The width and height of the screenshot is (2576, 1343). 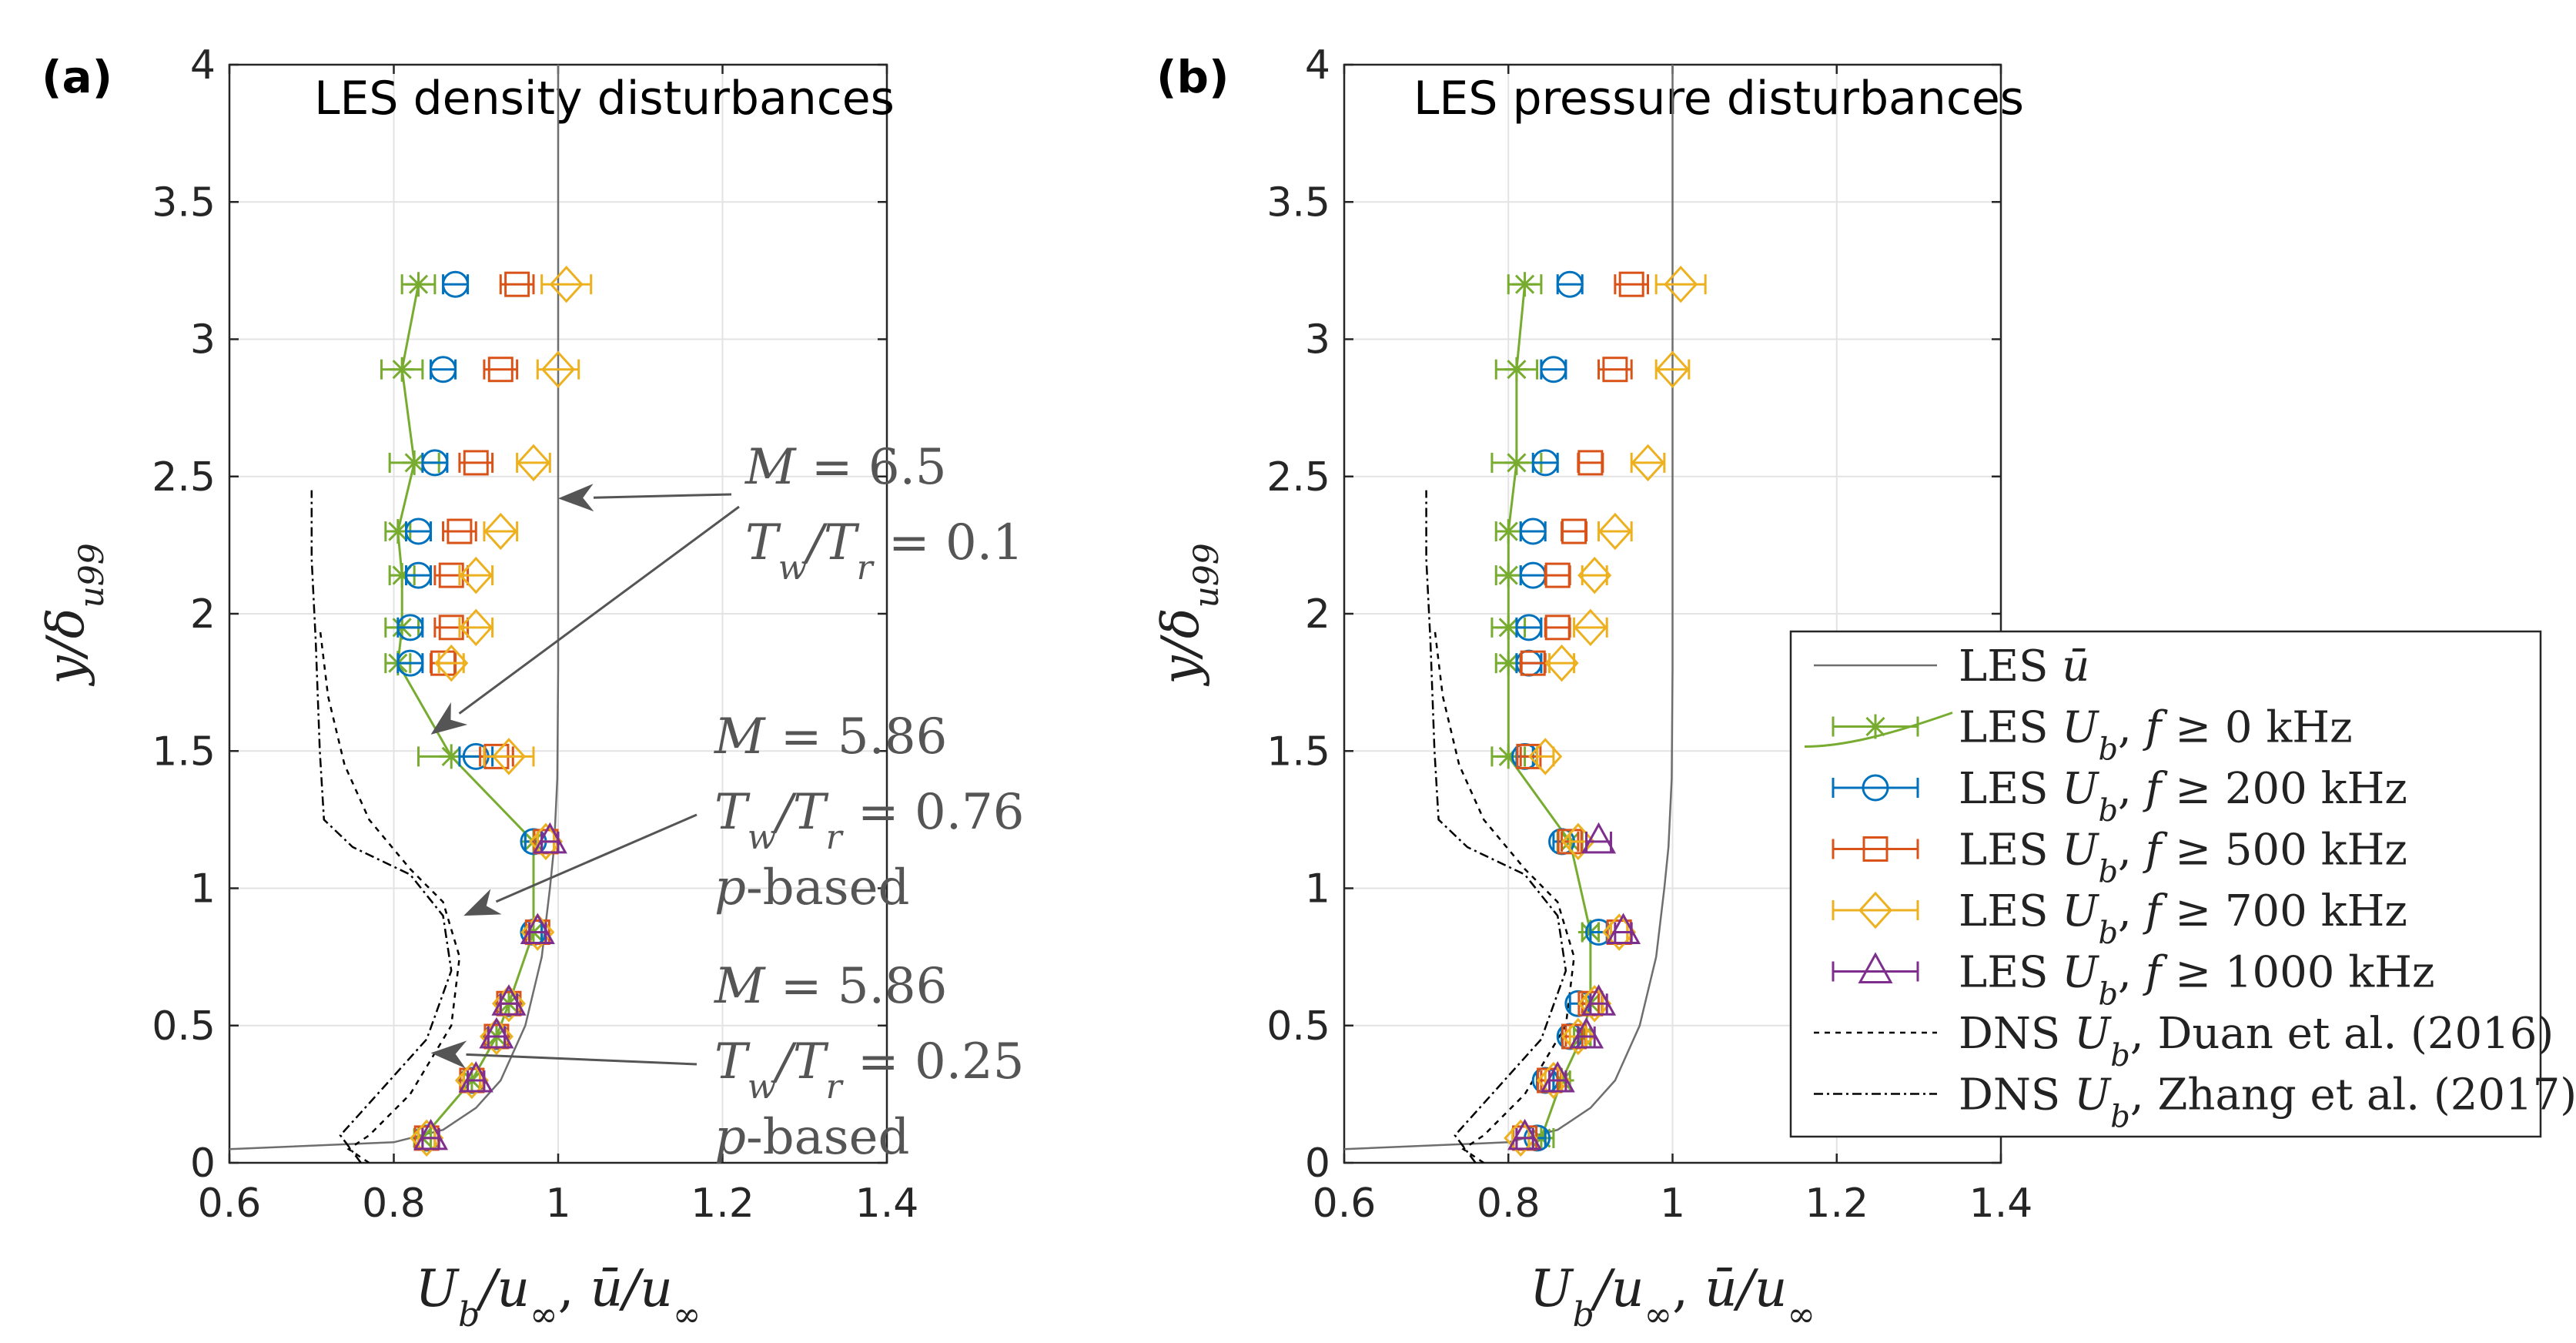 What do you see at coordinates (2183, 796) in the screenshot?
I see `legend-label: LES Ub, f ≥ 200 kHz` at bounding box center [2183, 796].